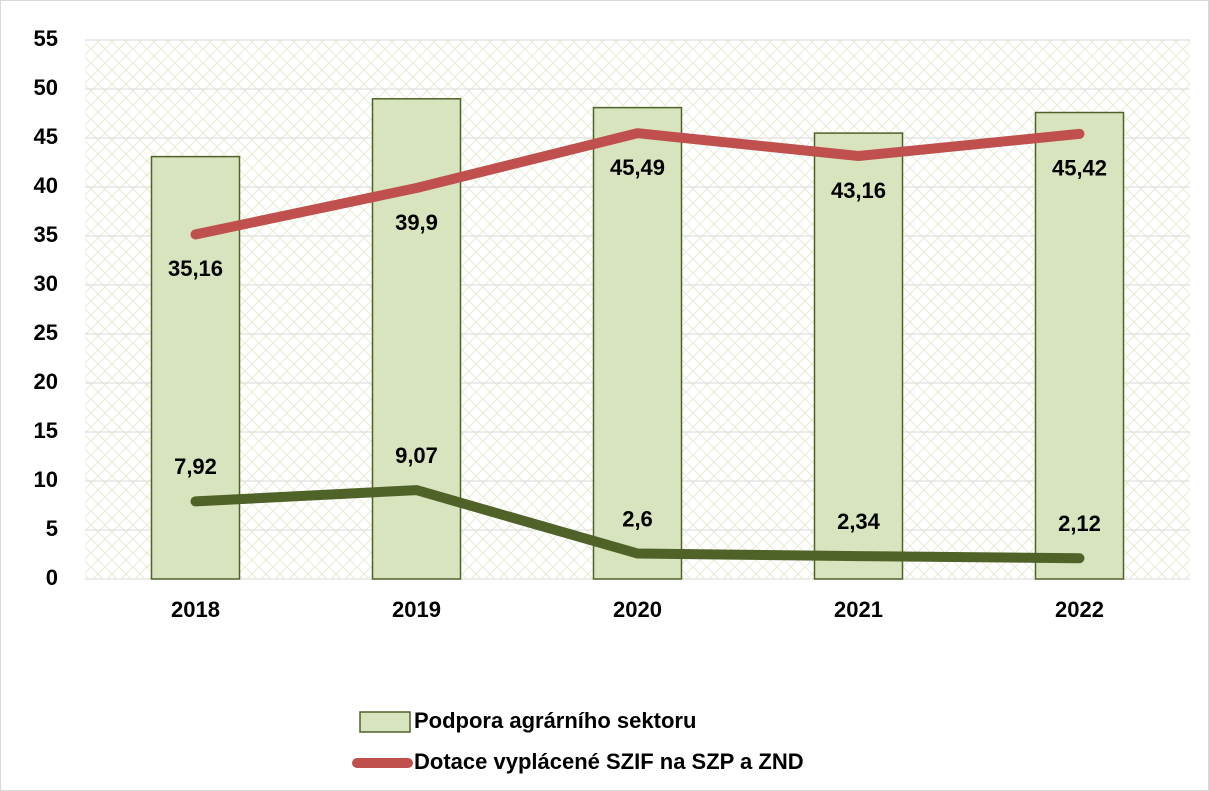  I want to click on data-label: 7,92, so click(195, 466).